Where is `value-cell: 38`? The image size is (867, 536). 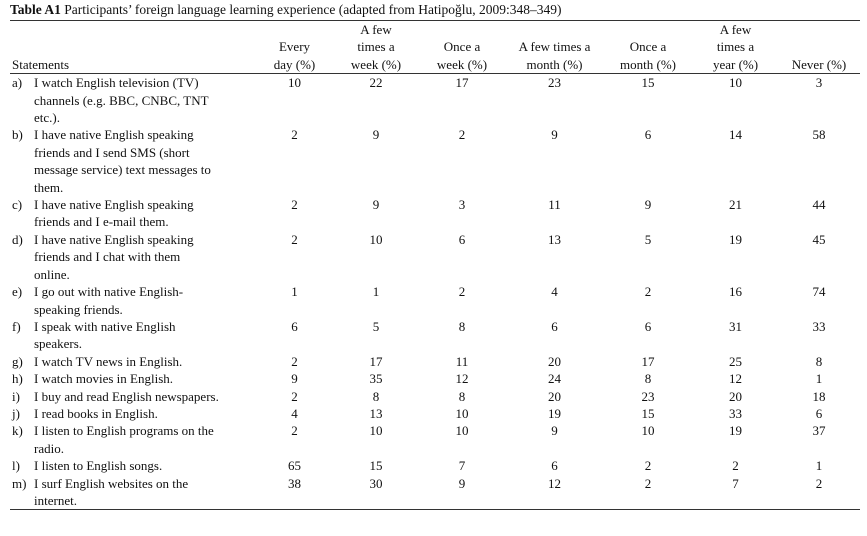
value-cell: 38 is located at coordinates (295, 483).